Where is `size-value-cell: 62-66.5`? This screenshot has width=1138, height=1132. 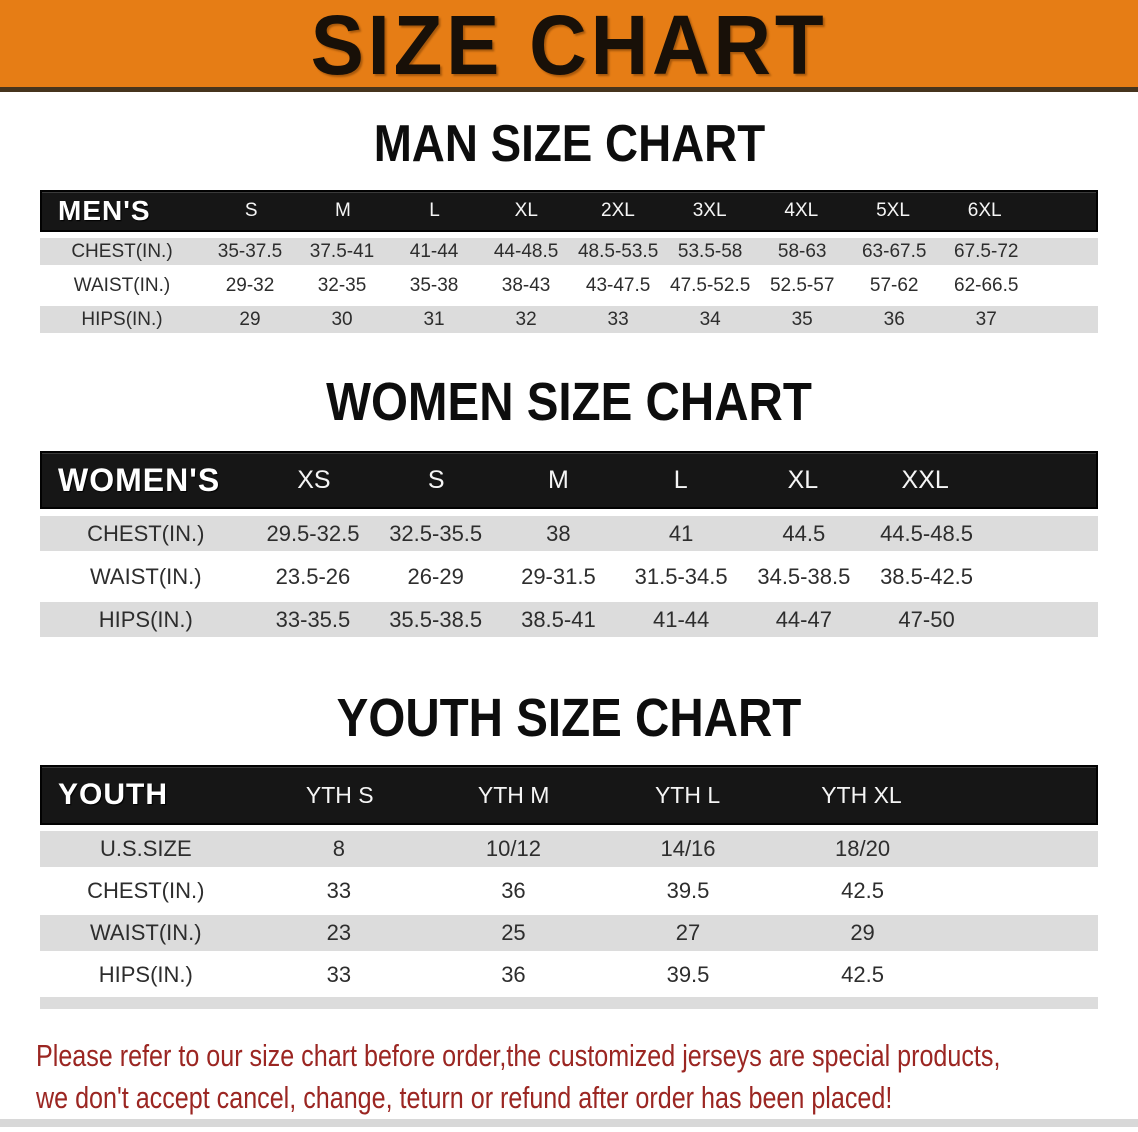 size-value-cell: 62-66.5 is located at coordinates (986, 285).